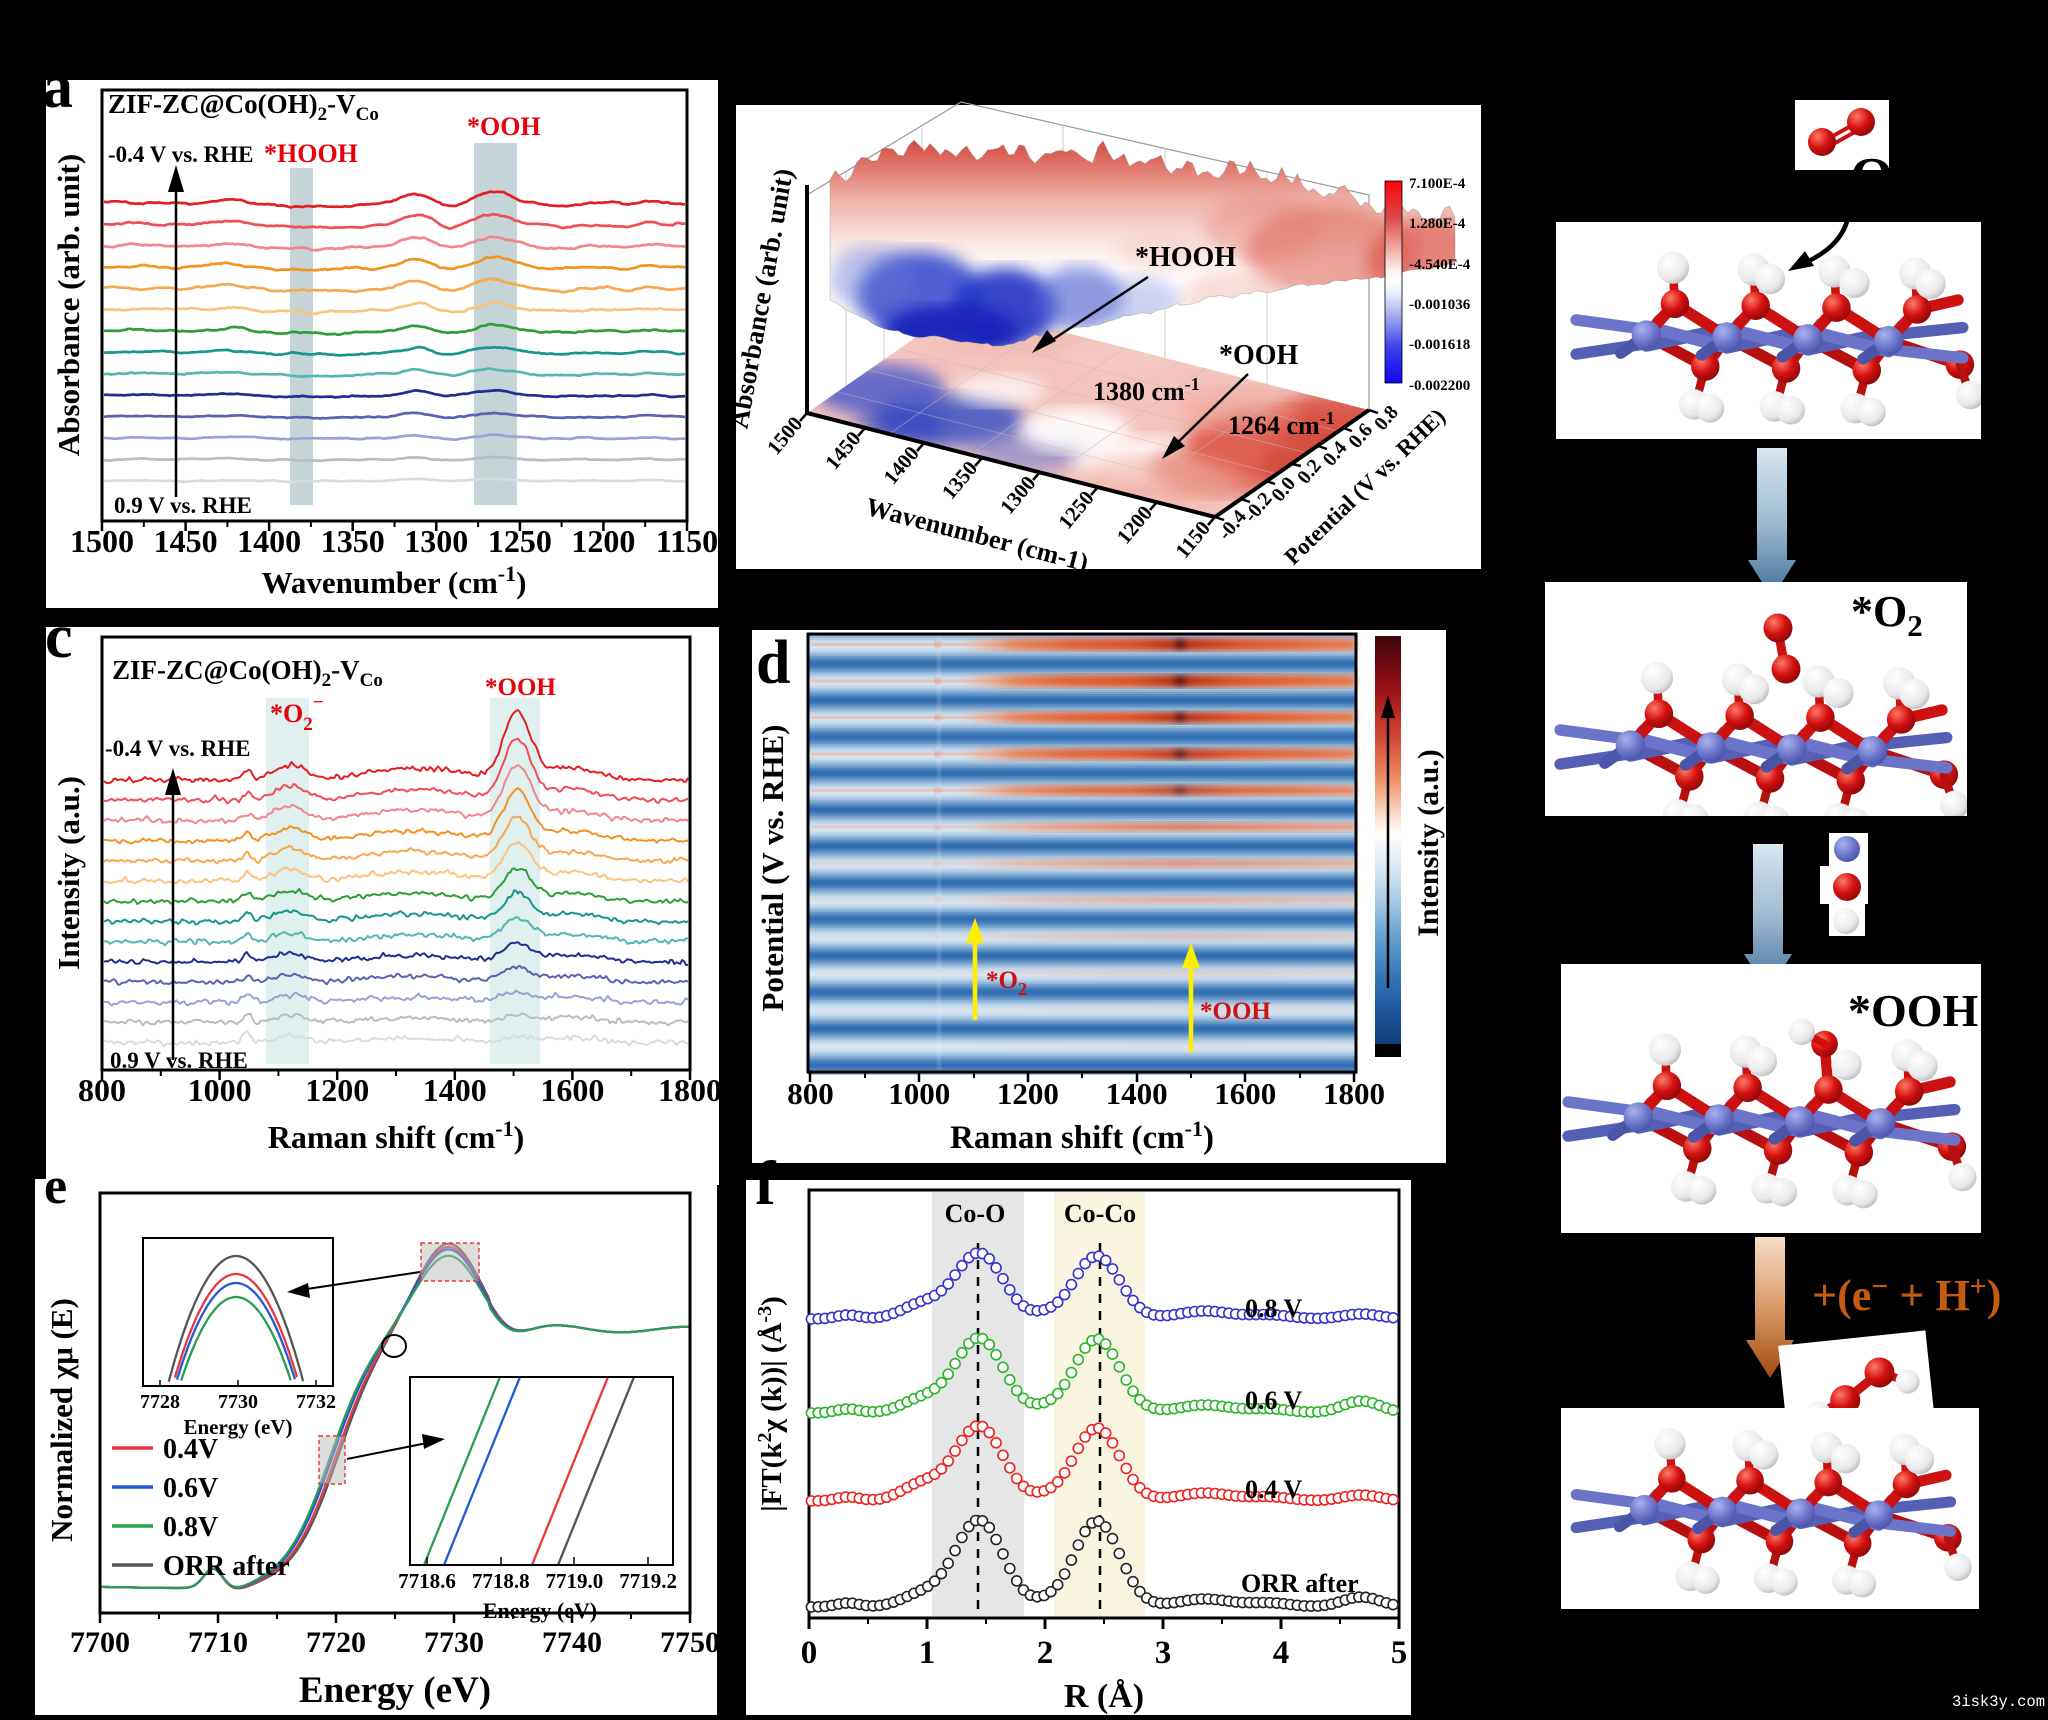 This screenshot has height=1720, width=2048. Describe the element at coordinates (102, 541) in the screenshot. I see `svg-text: 1500` at that location.